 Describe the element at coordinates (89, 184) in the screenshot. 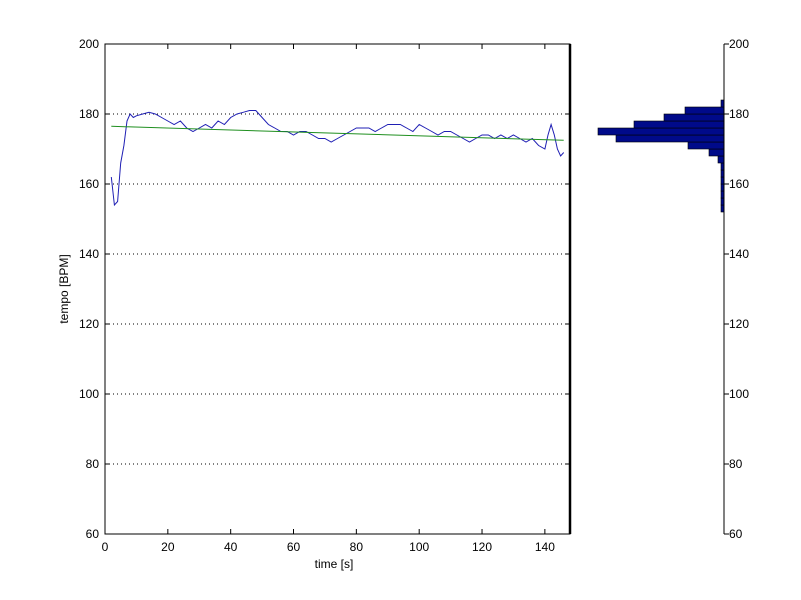

I see `y-tick-label: 160` at that location.